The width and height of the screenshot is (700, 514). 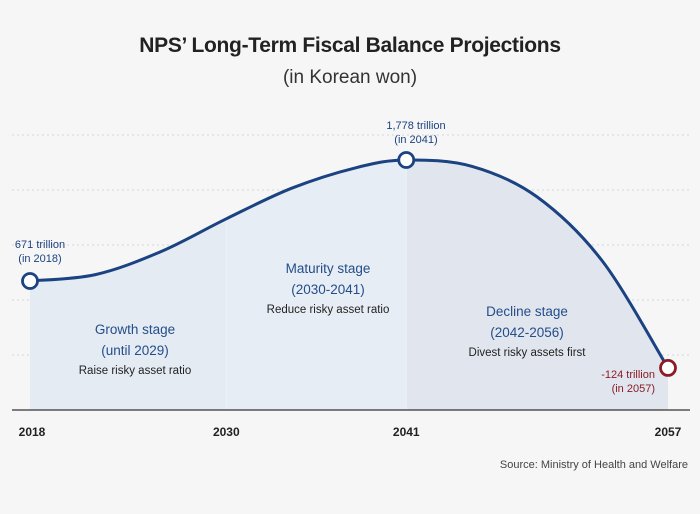 What do you see at coordinates (328, 268) in the screenshot?
I see `stage-title-2: Maturity stage` at bounding box center [328, 268].